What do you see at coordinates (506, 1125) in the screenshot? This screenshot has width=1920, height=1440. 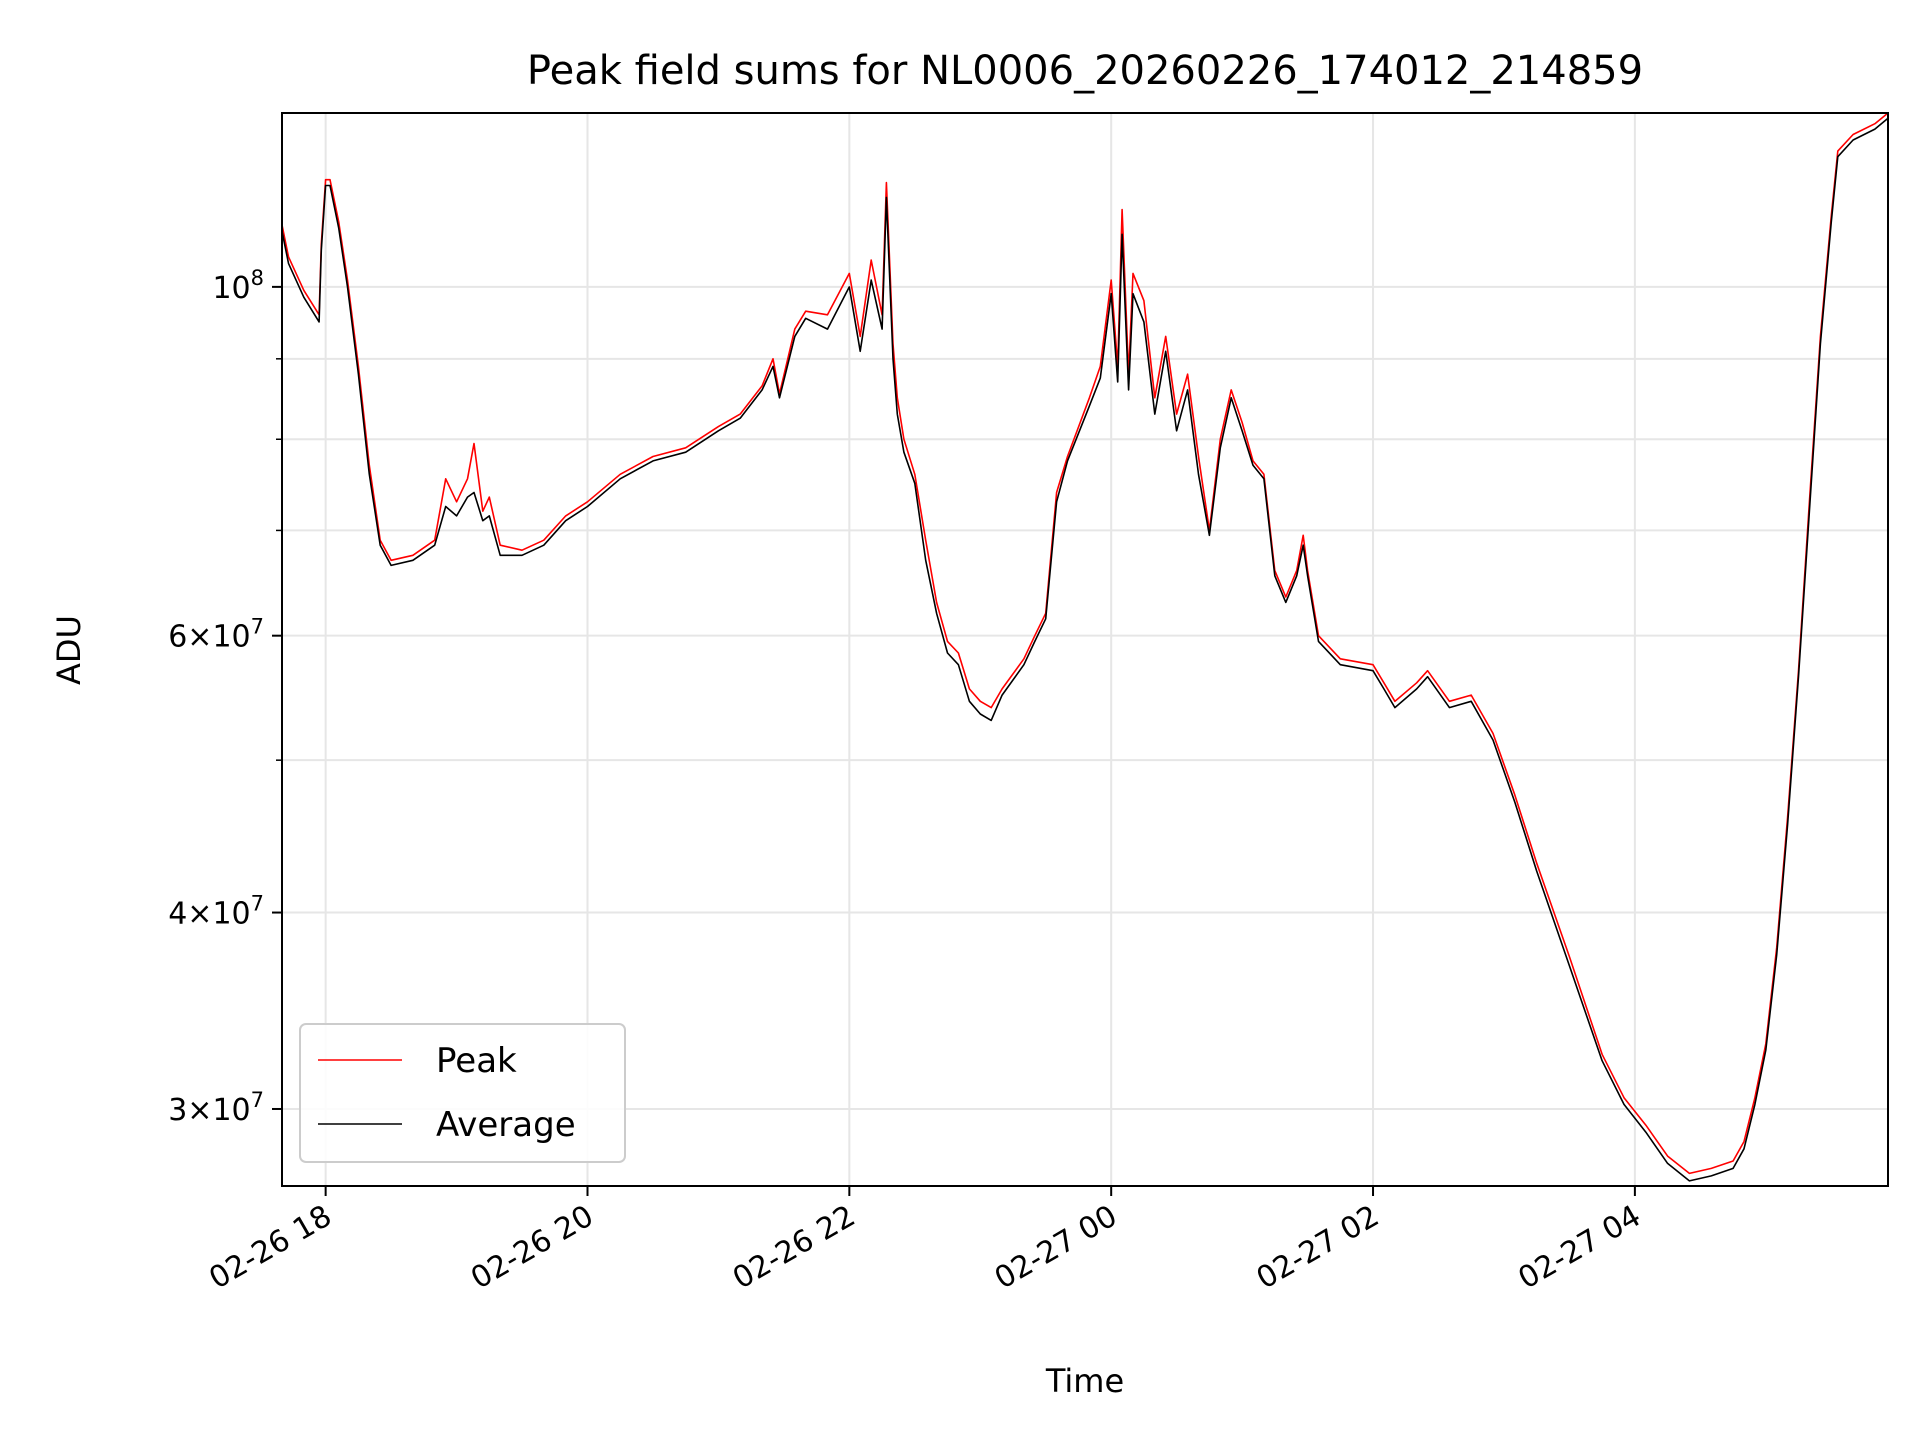 I see `legend-label-average: Average` at bounding box center [506, 1125].